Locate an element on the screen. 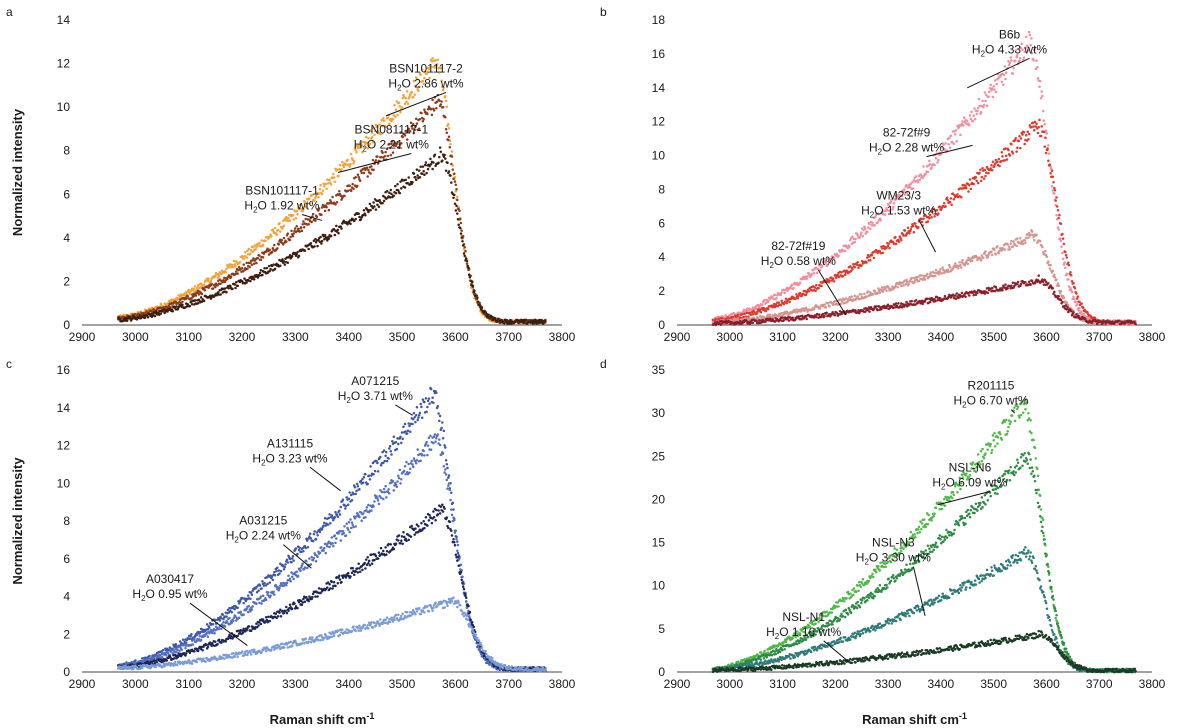 The image size is (1177, 728). panel-letter: b is located at coordinates (603, 12).